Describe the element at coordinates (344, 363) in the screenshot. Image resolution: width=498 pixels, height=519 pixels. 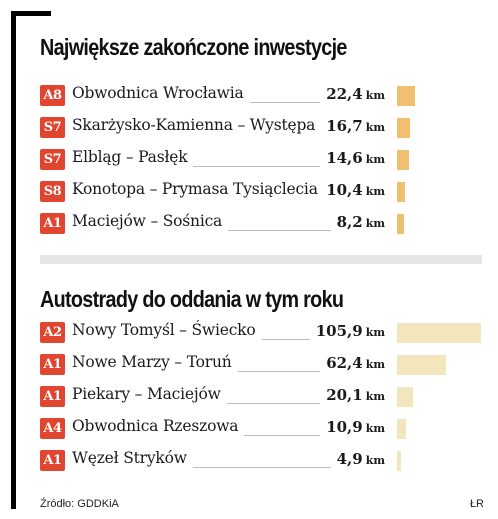
I see `value-number: 62,4` at that location.